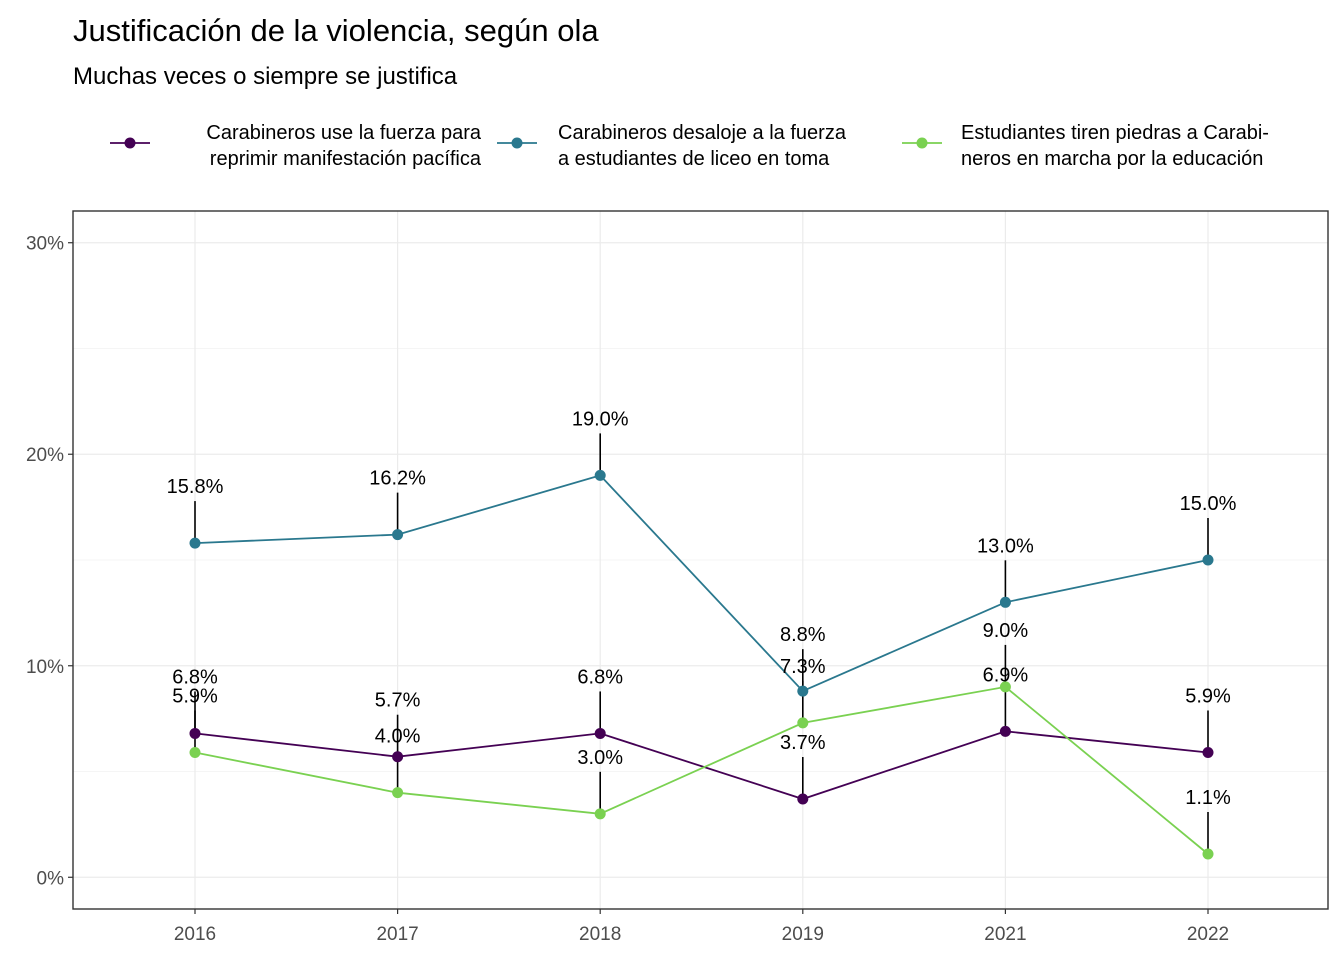 Image resolution: width=1344 pixels, height=960 pixels. I want to click on y-tick-label: 20%, so click(45, 455).